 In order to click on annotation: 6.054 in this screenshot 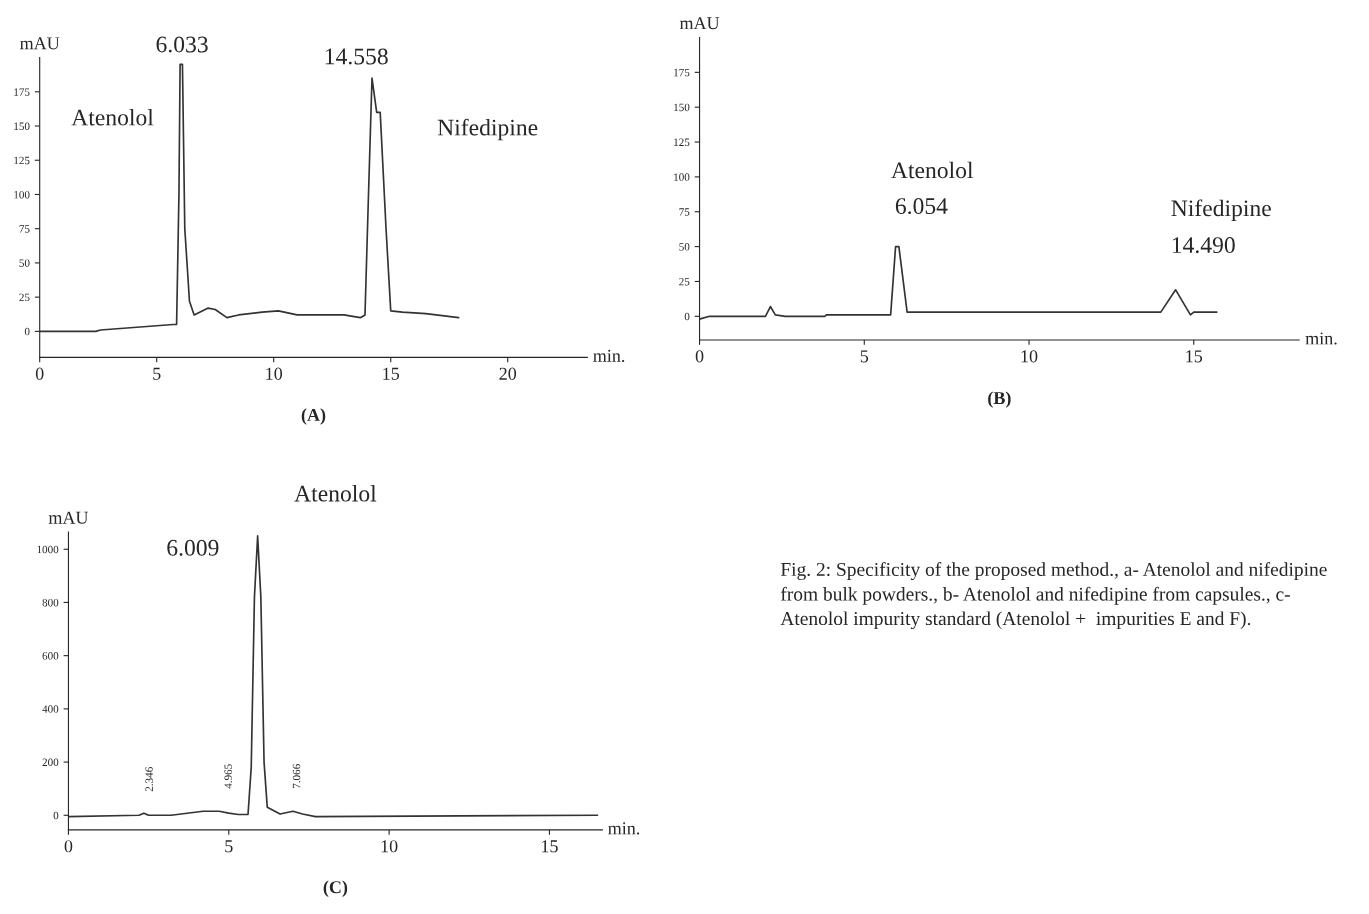, I will do `click(921, 206)`.